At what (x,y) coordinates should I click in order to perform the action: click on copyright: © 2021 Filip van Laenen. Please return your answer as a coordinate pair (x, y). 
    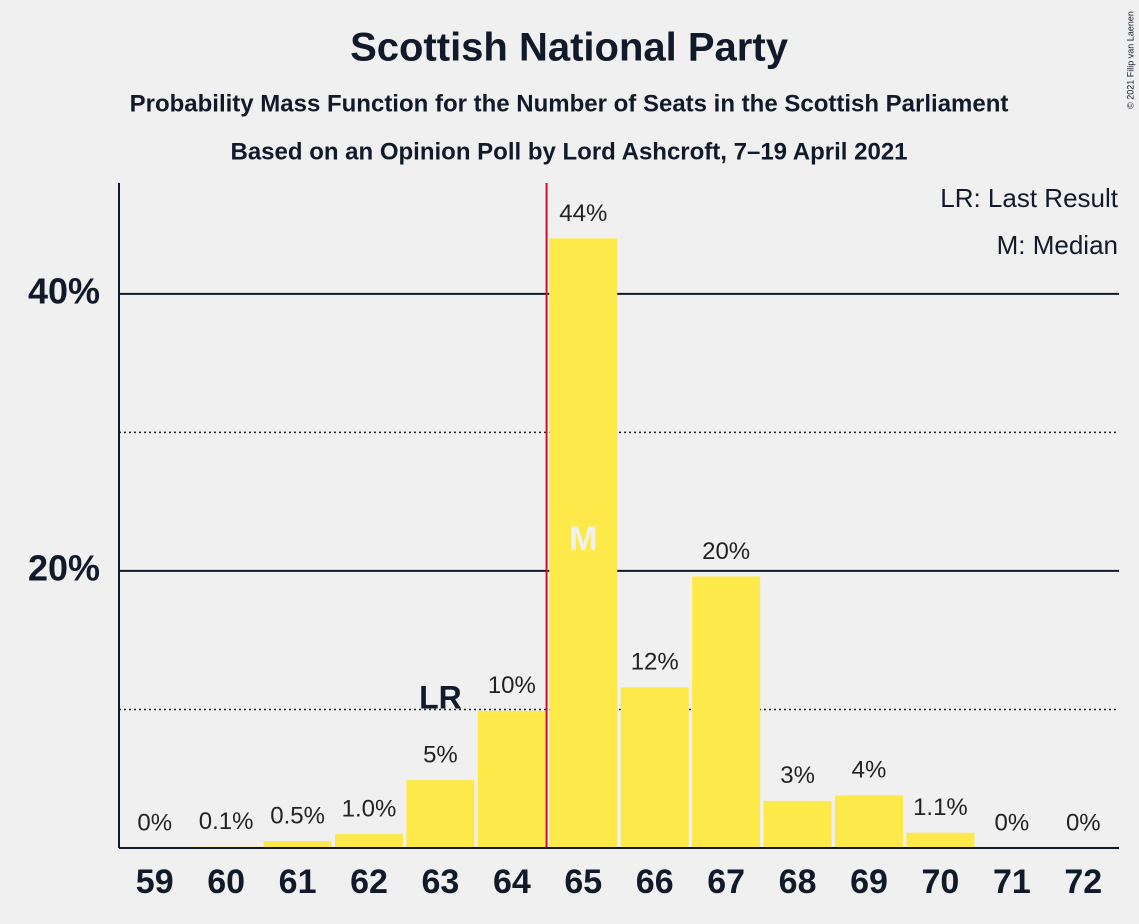
    Looking at the image, I should click on (1130, 60).